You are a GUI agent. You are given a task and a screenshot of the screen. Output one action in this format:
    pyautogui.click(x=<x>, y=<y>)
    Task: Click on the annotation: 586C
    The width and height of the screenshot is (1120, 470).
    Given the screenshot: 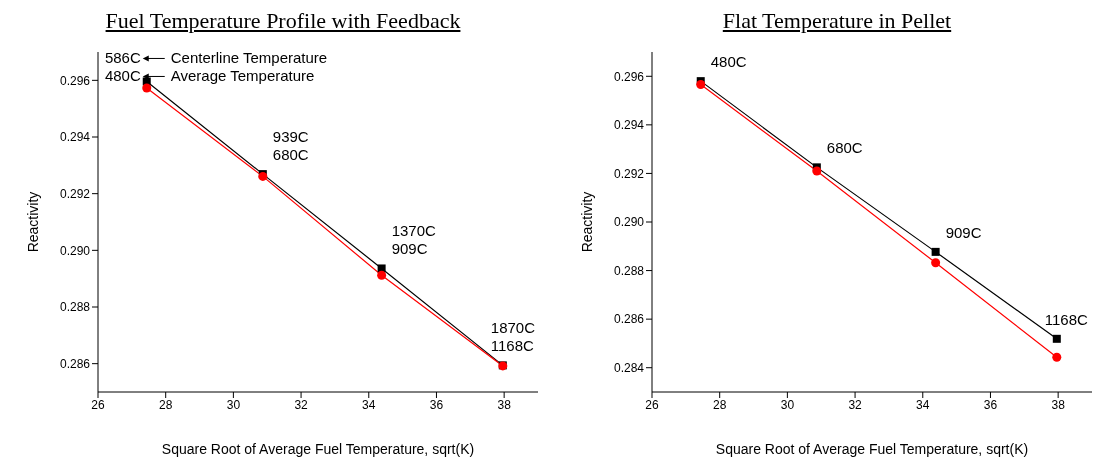 What is the action you would take?
    pyautogui.click(x=122, y=58)
    